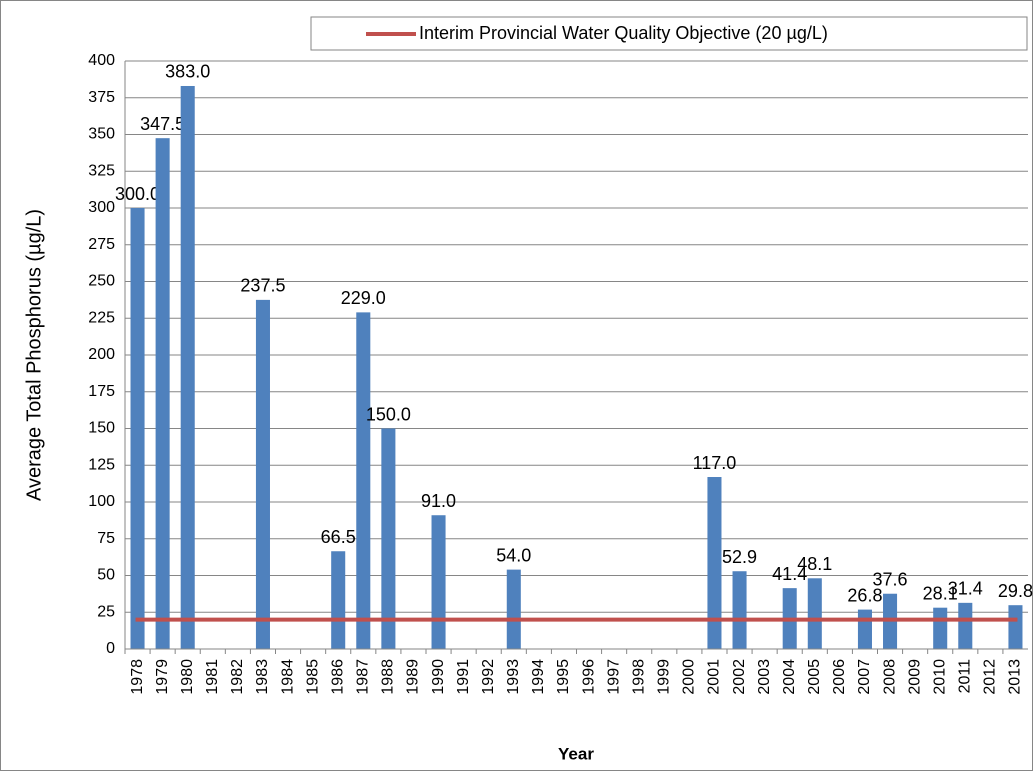 The width and height of the screenshot is (1033, 771). I want to click on data-label: 91.0, so click(438, 501).